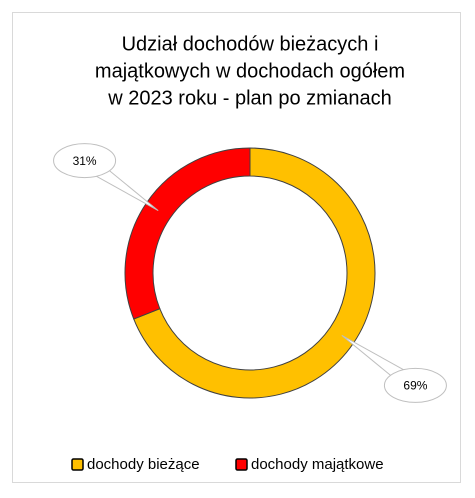 Image resolution: width=475 pixels, height=498 pixels. I want to click on chart-title: w 2023 roku - plan po zmianach, so click(249, 98).